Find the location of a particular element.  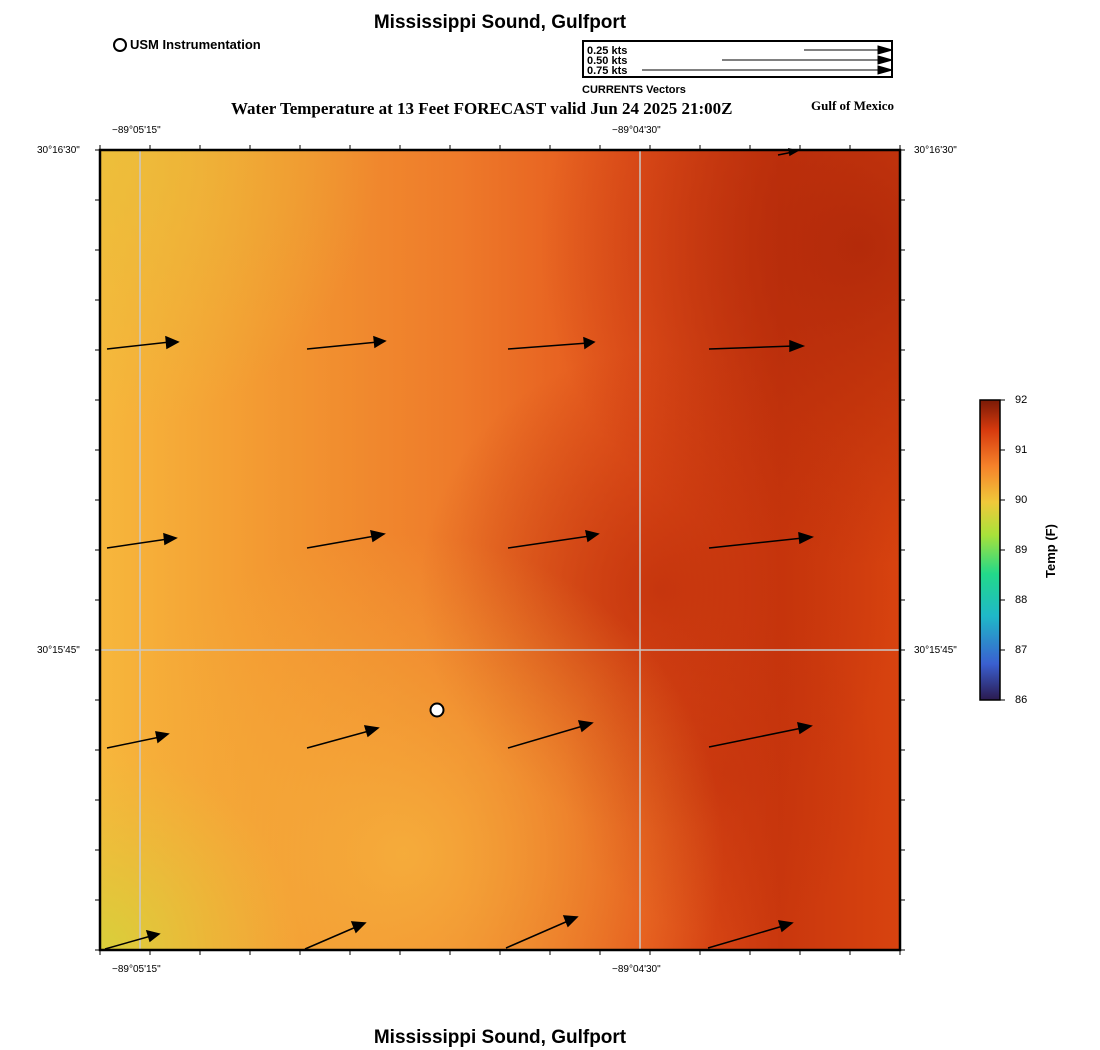

vector-caption: CURRENTS Vectors is located at coordinates (634, 90).